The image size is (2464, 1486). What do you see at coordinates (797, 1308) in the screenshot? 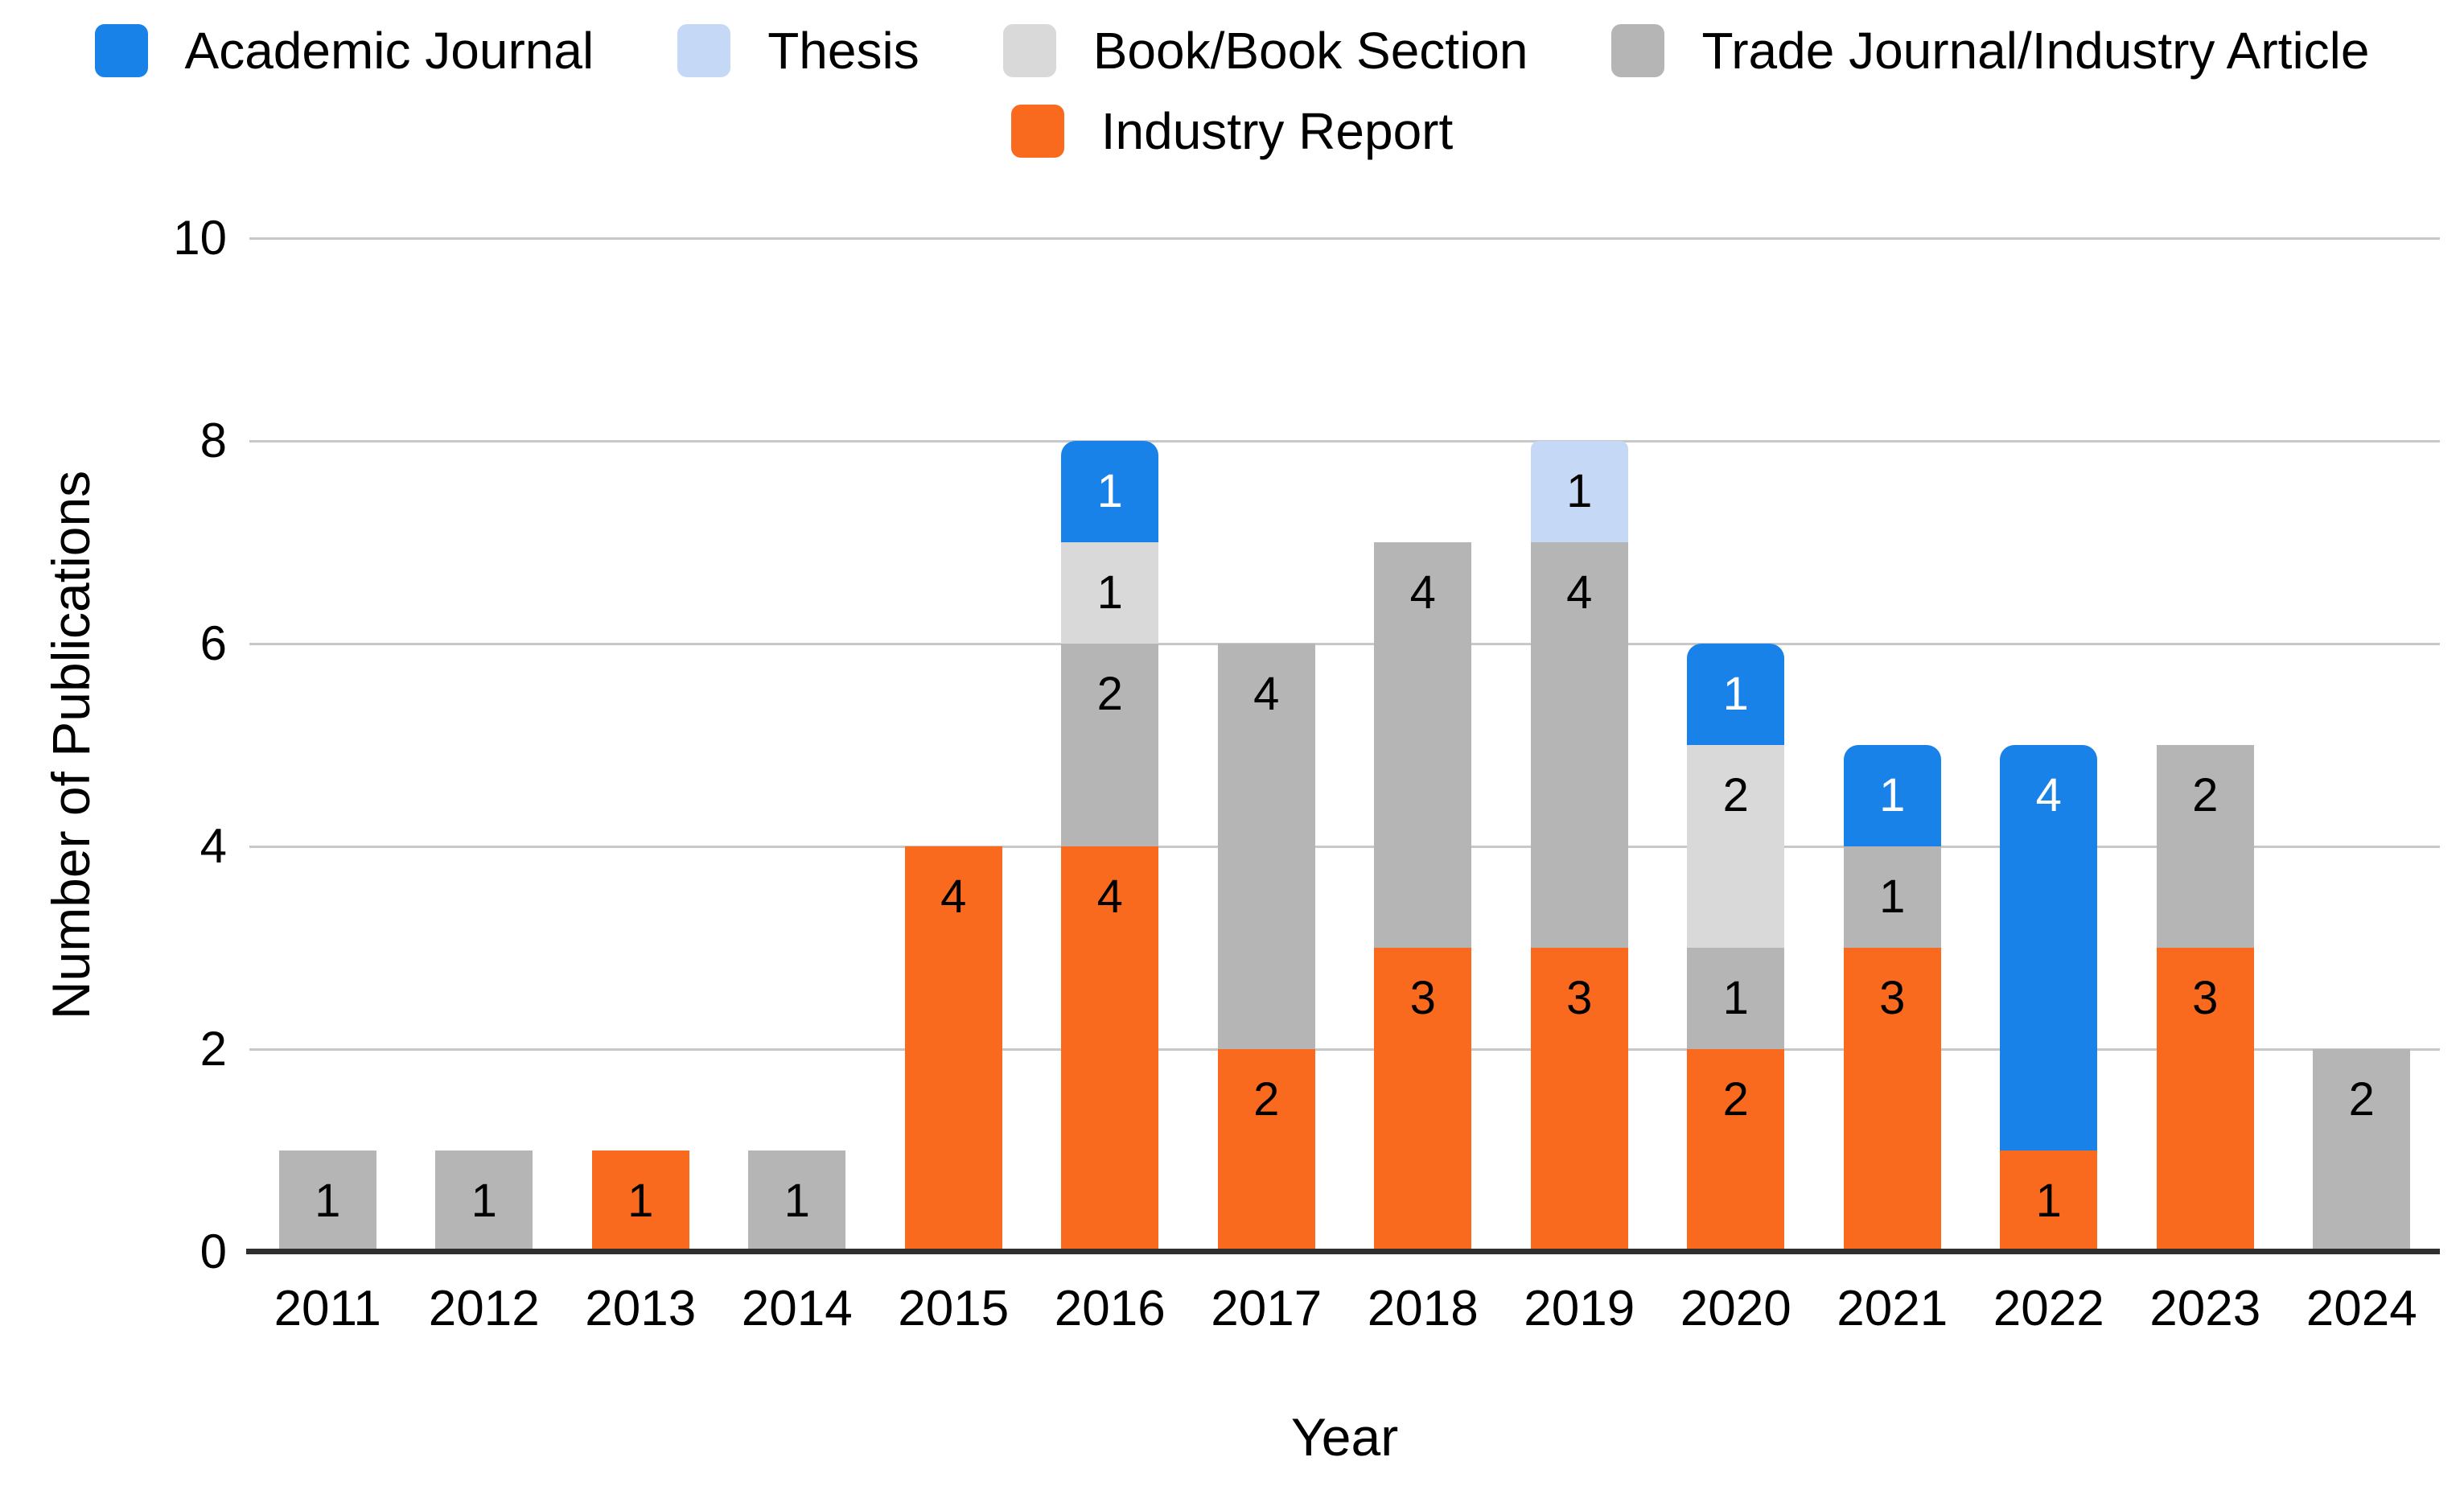
I see `x-tick-label-2014: 2014` at bounding box center [797, 1308].